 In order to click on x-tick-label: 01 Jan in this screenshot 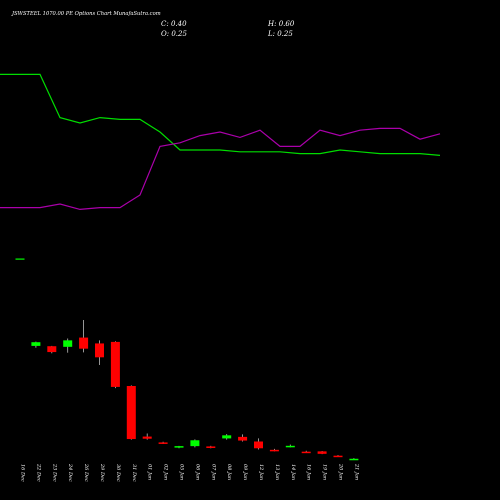, I will do `click(150, 472)`.